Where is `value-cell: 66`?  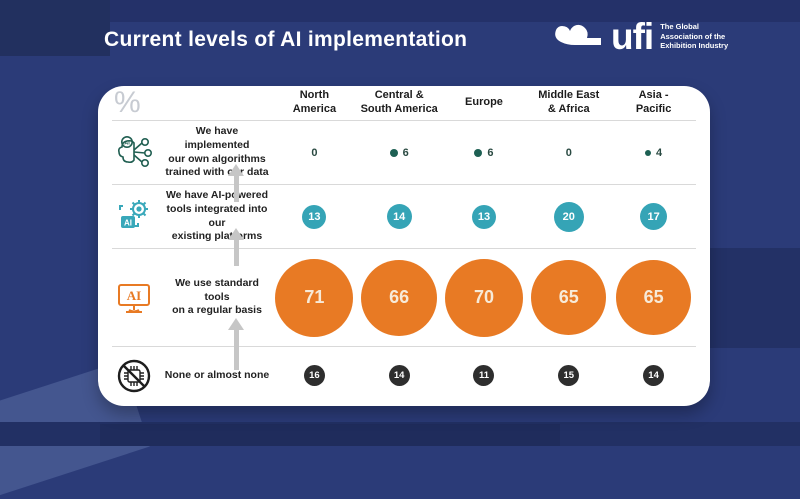
value-cell: 66 is located at coordinates (399, 298).